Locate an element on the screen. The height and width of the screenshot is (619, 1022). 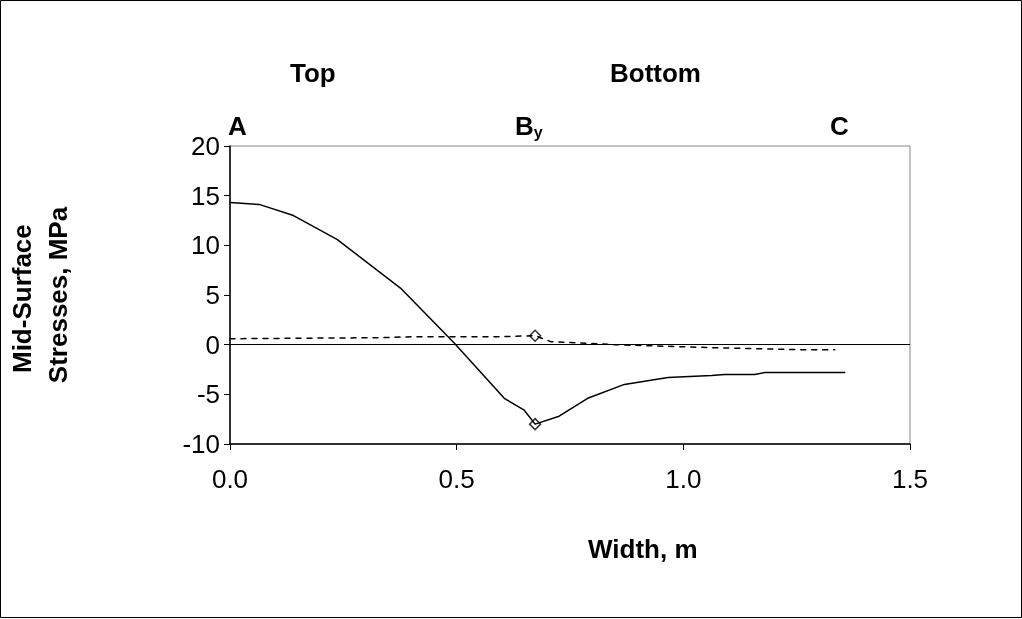
x-tick-label: 1.5 is located at coordinates (910, 479).